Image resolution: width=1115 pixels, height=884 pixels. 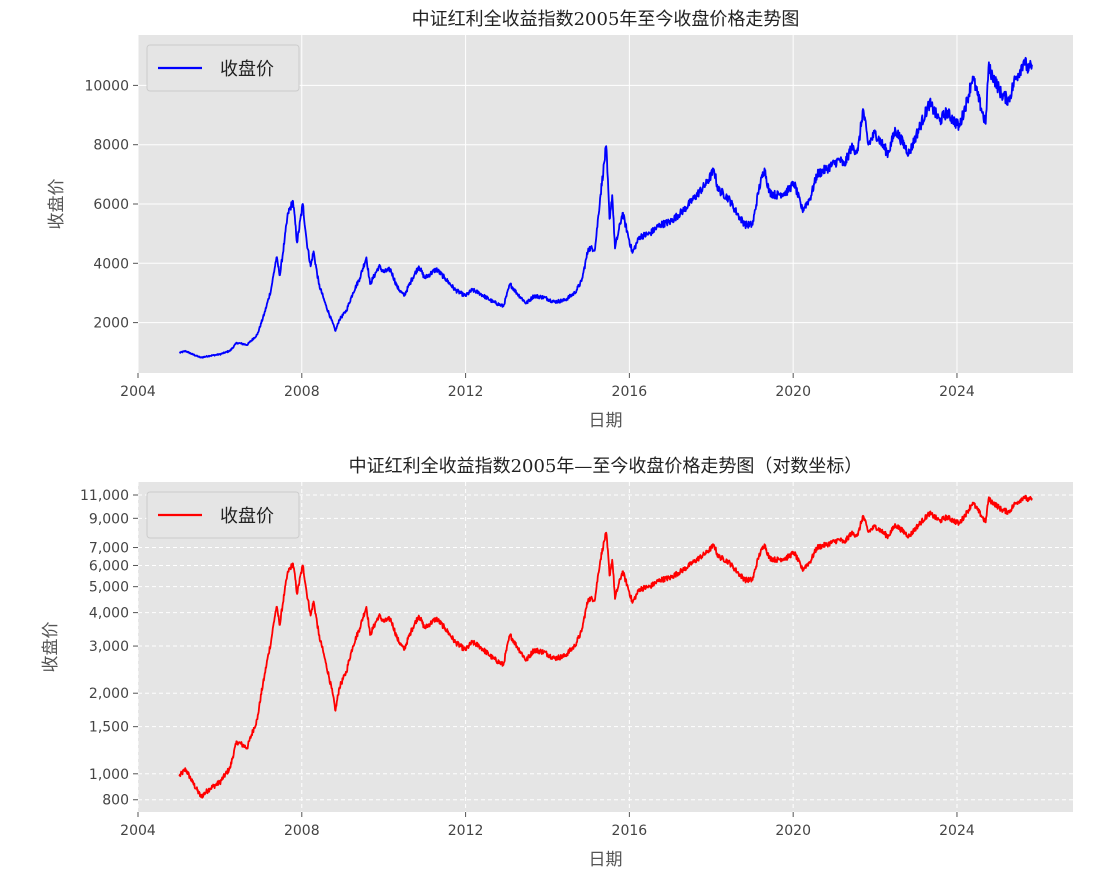 I want to click on chart-title: 中证红利全收益指数2005年—至今收盘价格走势图（对数坐标）, so click(x=606, y=466).